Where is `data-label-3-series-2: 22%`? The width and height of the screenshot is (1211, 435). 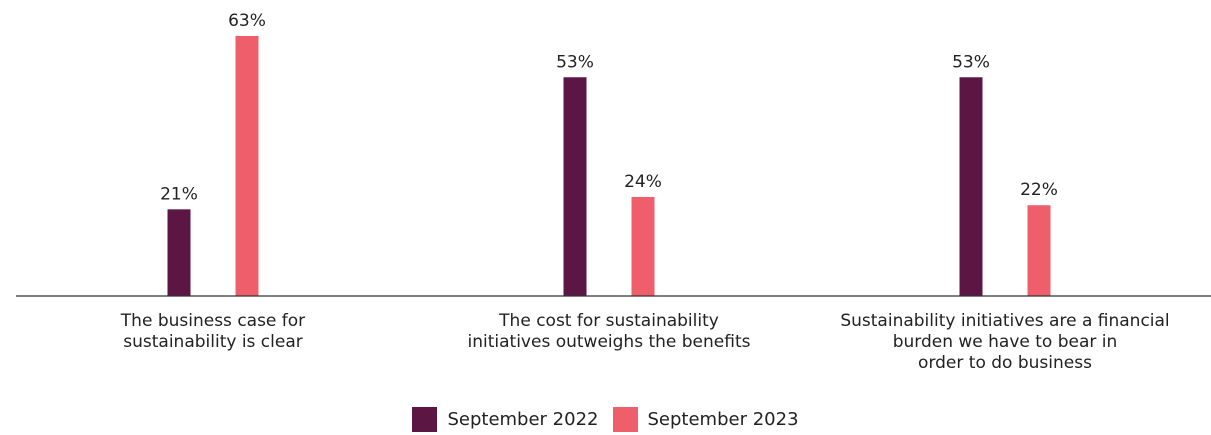 data-label-3-series-2: 22% is located at coordinates (1039, 190).